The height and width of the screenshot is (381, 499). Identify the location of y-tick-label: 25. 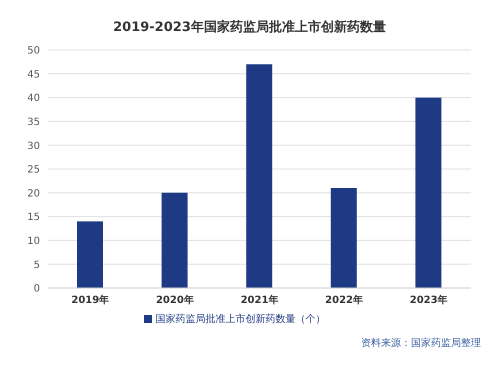
(33, 170).